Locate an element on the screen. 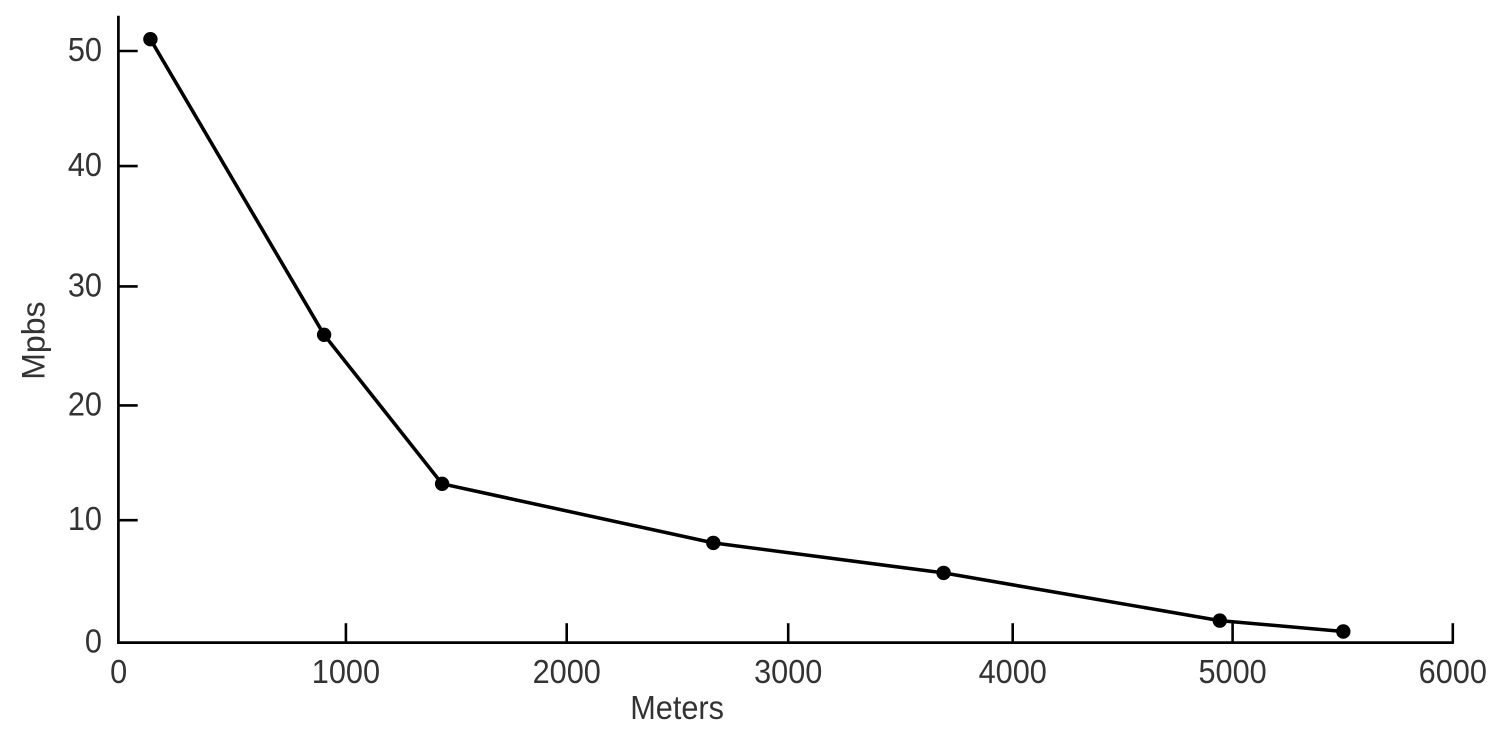 Image resolution: width=1500 pixels, height=739 pixels. svg-text: 6000 is located at coordinates (1453, 671).